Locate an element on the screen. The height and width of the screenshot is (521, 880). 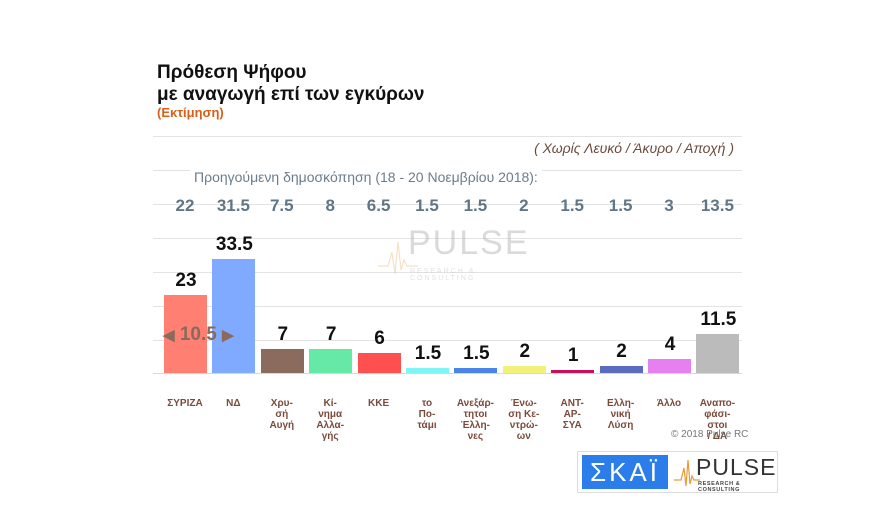
previous-value: 2 is located at coordinates (524, 205).